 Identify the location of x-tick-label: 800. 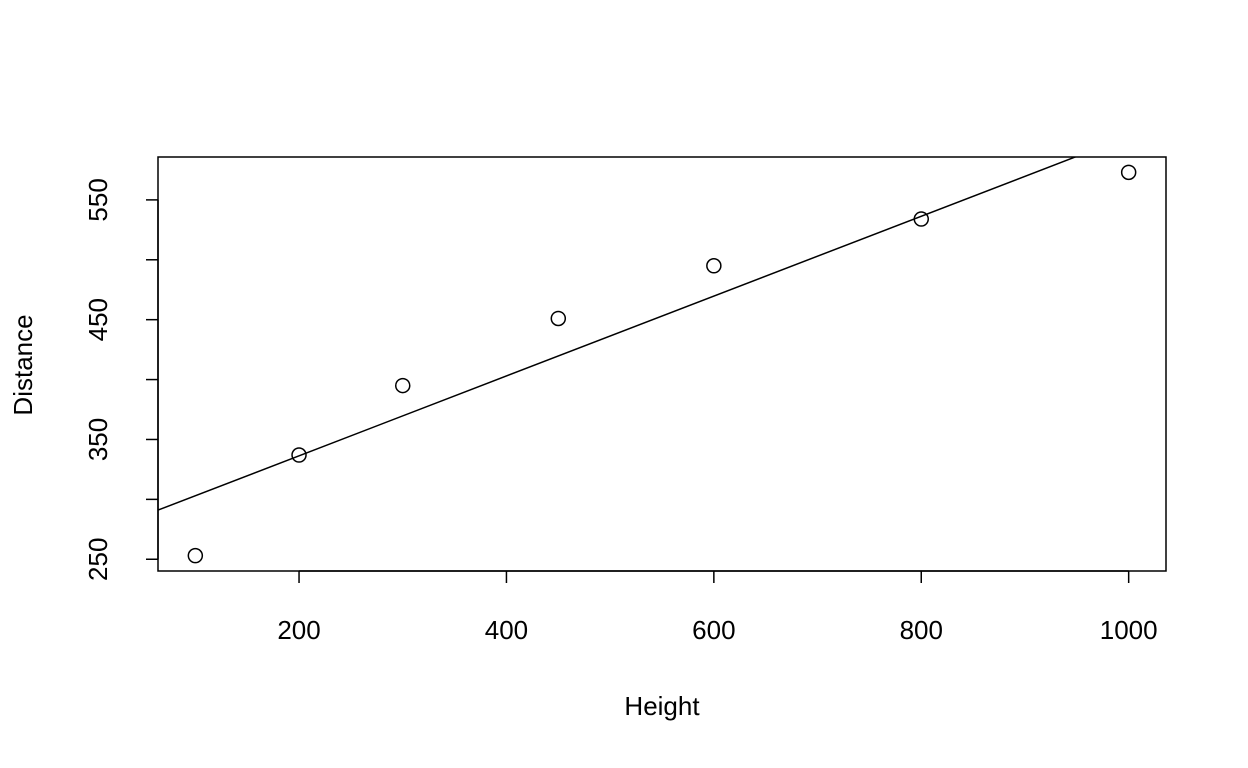
(921, 630).